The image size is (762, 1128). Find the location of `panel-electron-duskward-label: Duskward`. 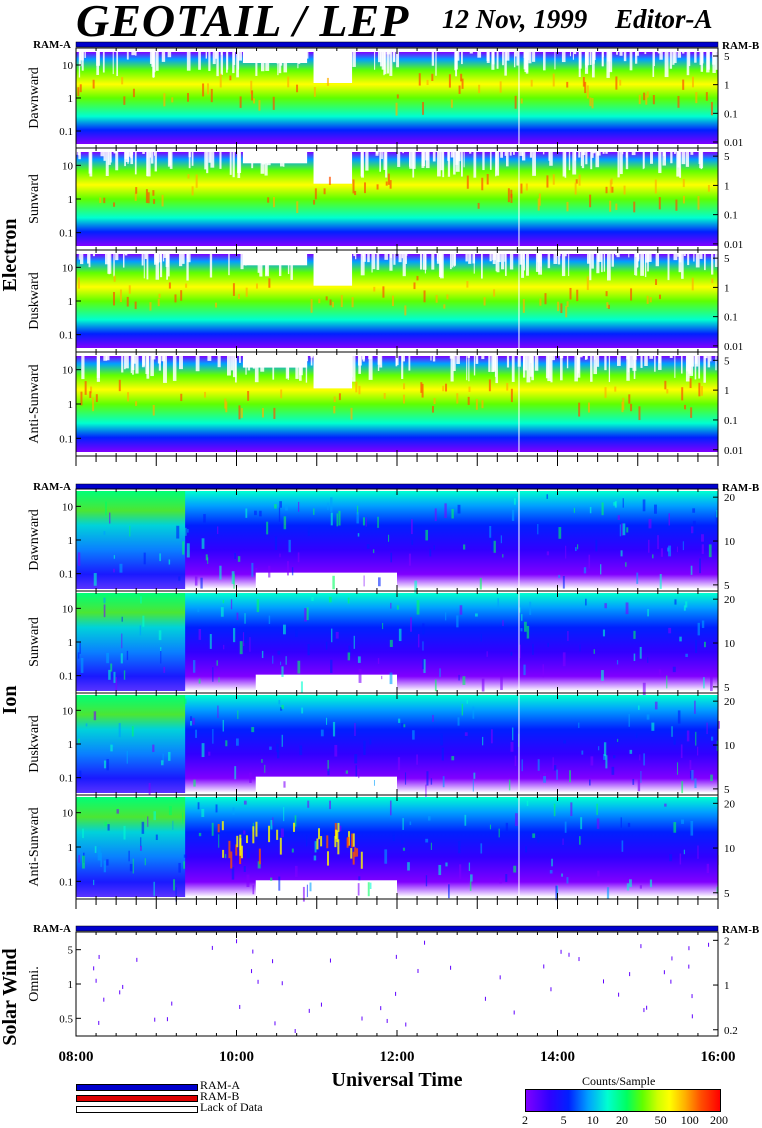

panel-electron-duskward-label: Duskward is located at coordinates (34, 301).